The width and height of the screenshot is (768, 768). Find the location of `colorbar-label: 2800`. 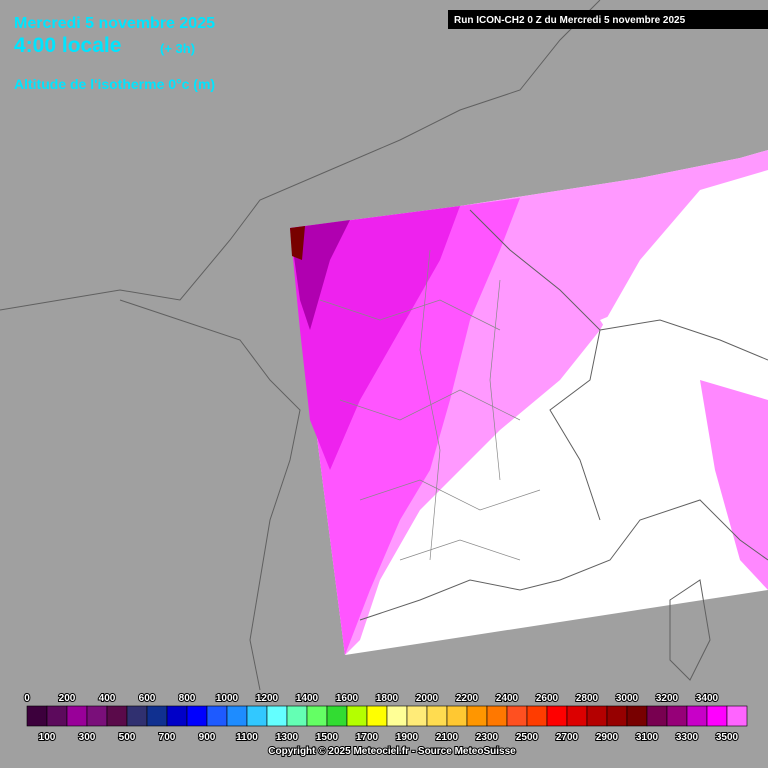

colorbar-label: 2800 is located at coordinates (587, 698).